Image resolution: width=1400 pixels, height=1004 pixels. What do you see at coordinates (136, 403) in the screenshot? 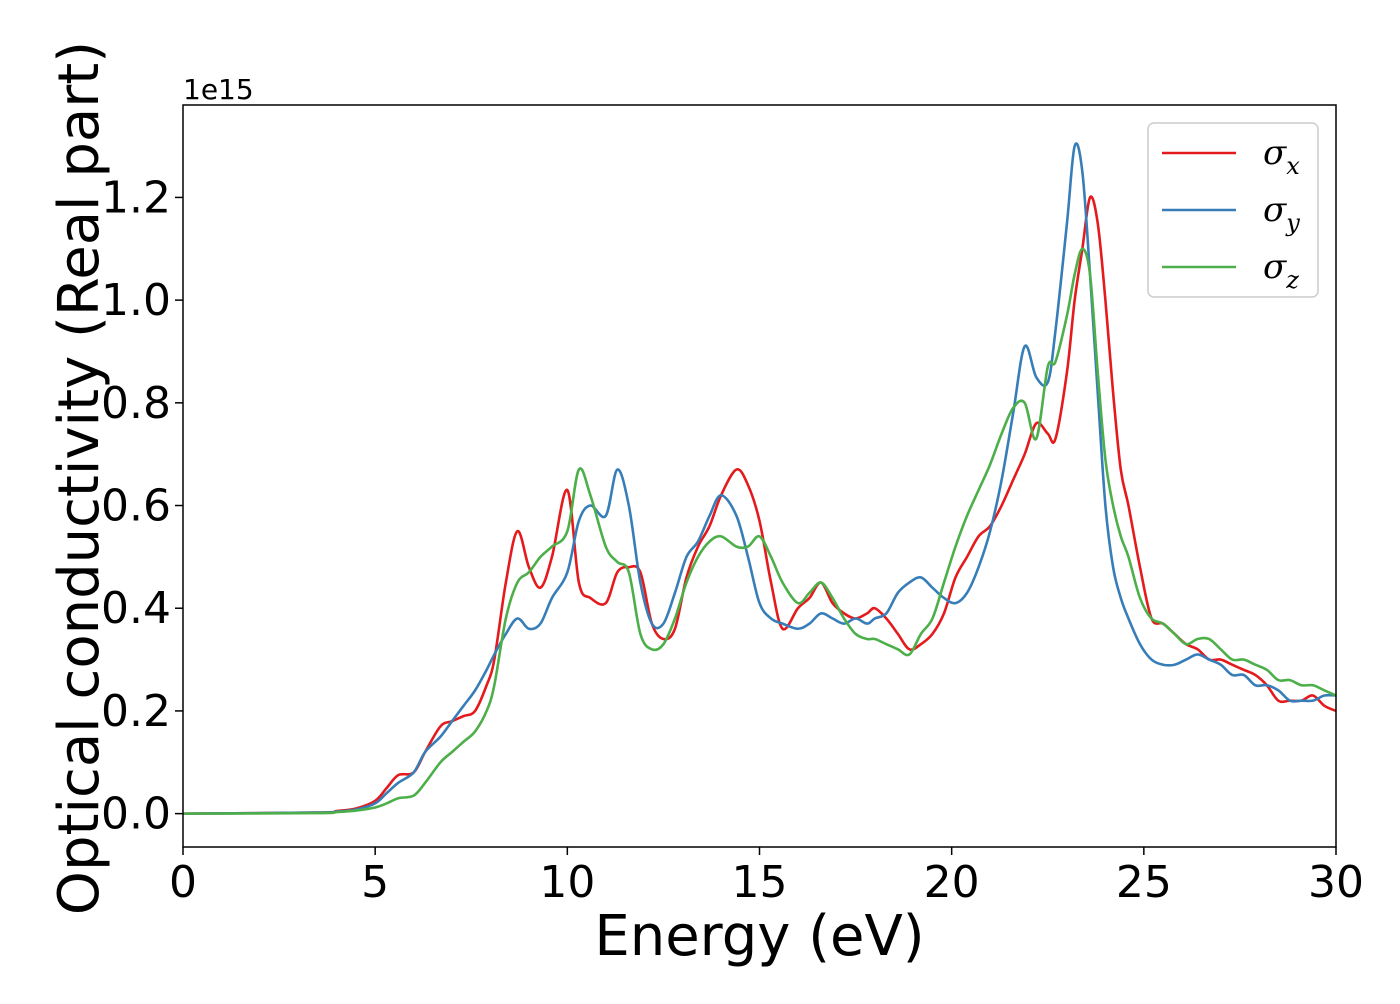
I see `y-tick-label: 0.8` at bounding box center [136, 403].